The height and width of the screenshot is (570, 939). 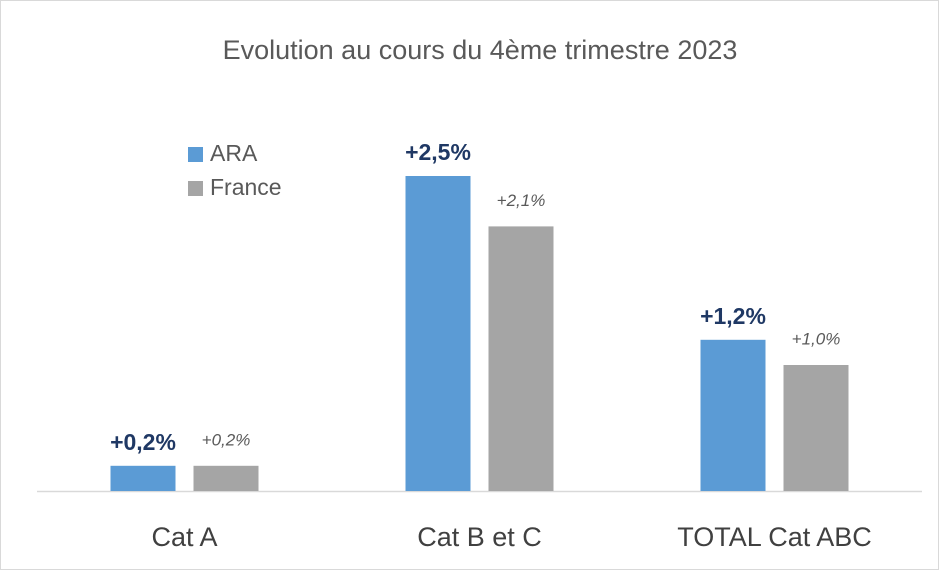 What do you see at coordinates (521, 200) in the screenshot?
I see `data-label: +2,1%` at bounding box center [521, 200].